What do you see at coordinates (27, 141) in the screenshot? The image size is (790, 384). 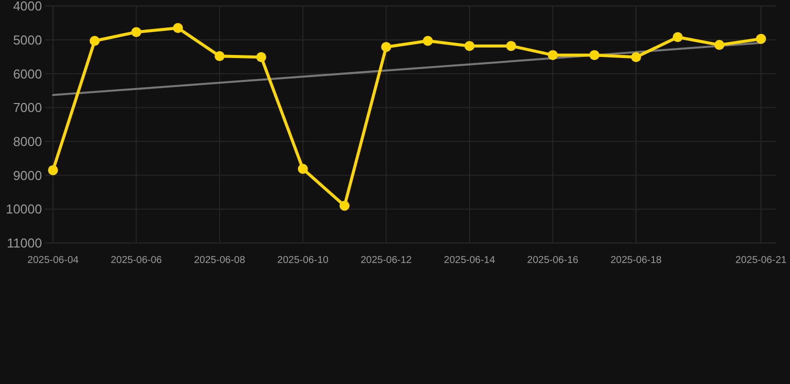 I see `y-tick-label: 8000` at bounding box center [27, 141].